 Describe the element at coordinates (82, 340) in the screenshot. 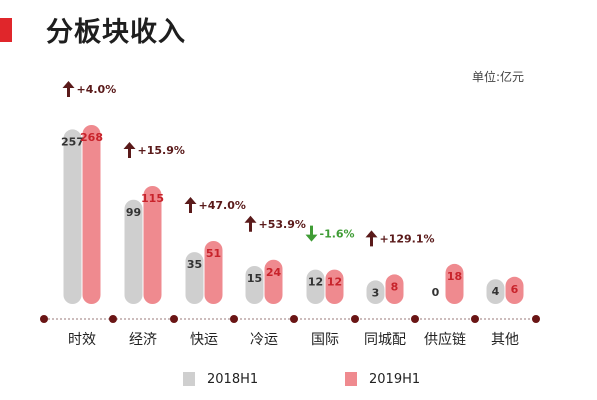

I see `category-label: 时效` at that location.